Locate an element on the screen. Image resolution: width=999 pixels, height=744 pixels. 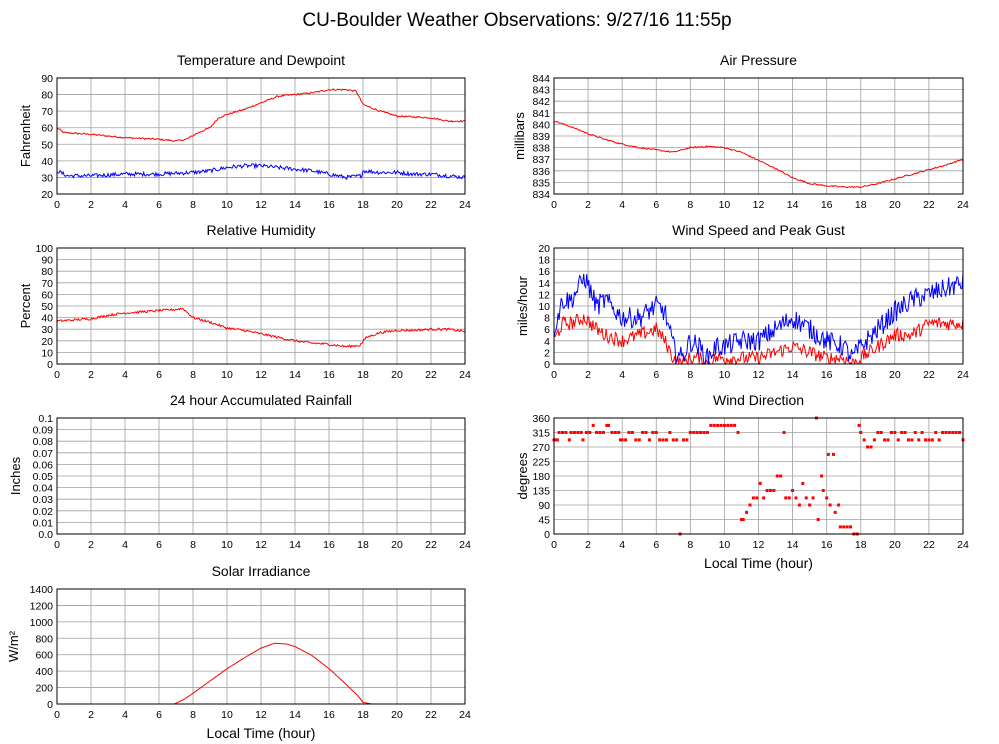
x-tick-label: 2 is located at coordinates (91, 205).